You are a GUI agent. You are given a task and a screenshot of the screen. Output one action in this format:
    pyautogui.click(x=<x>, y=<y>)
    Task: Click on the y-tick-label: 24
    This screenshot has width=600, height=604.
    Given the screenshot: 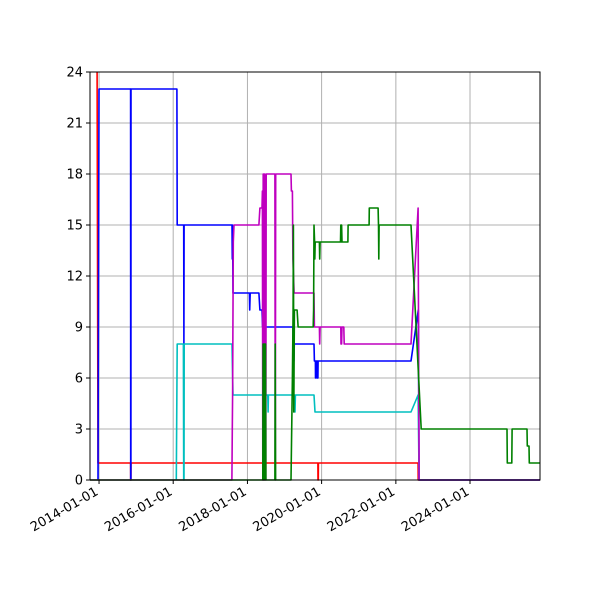 What is the action you would take?
    pyautogui.click(x=74, y=73)
    